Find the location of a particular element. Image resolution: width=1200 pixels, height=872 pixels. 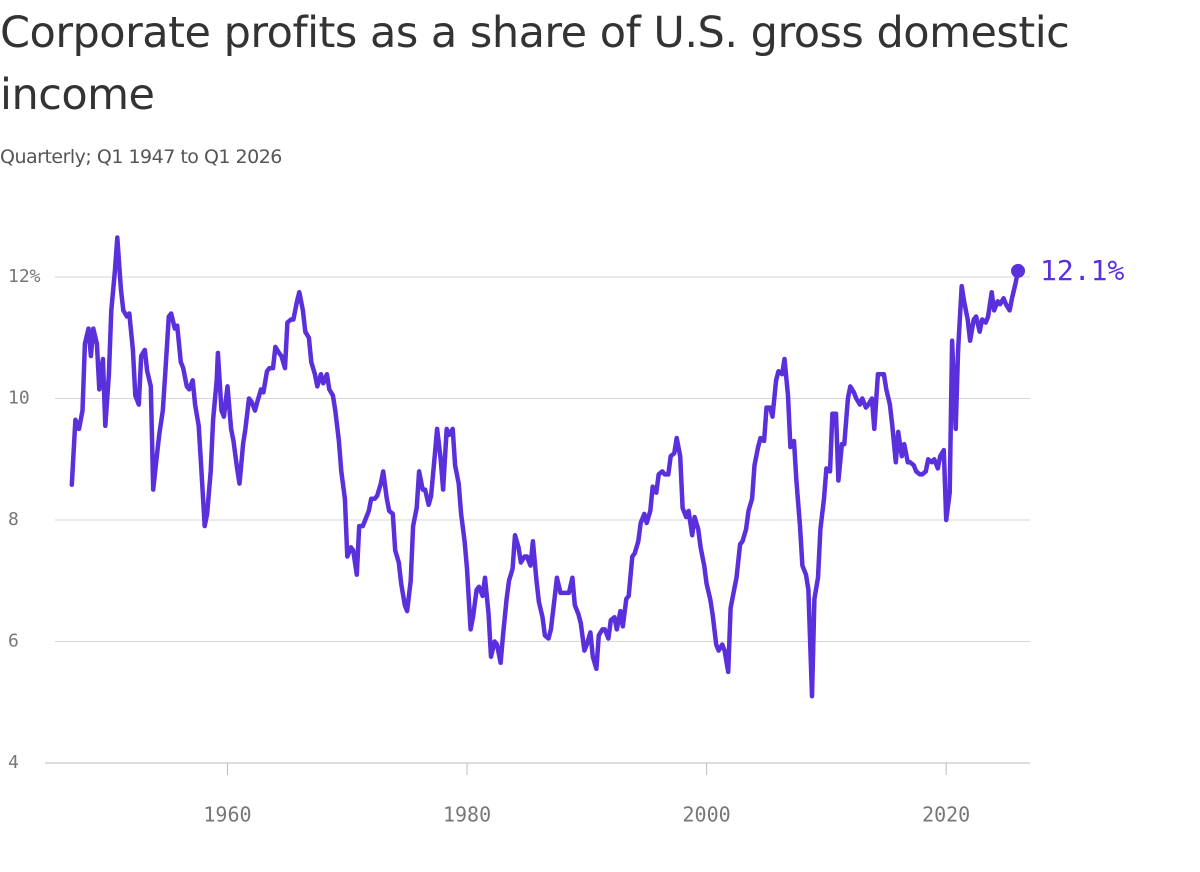

x-tick-label: 2000 is located at coordinates (707, 815).